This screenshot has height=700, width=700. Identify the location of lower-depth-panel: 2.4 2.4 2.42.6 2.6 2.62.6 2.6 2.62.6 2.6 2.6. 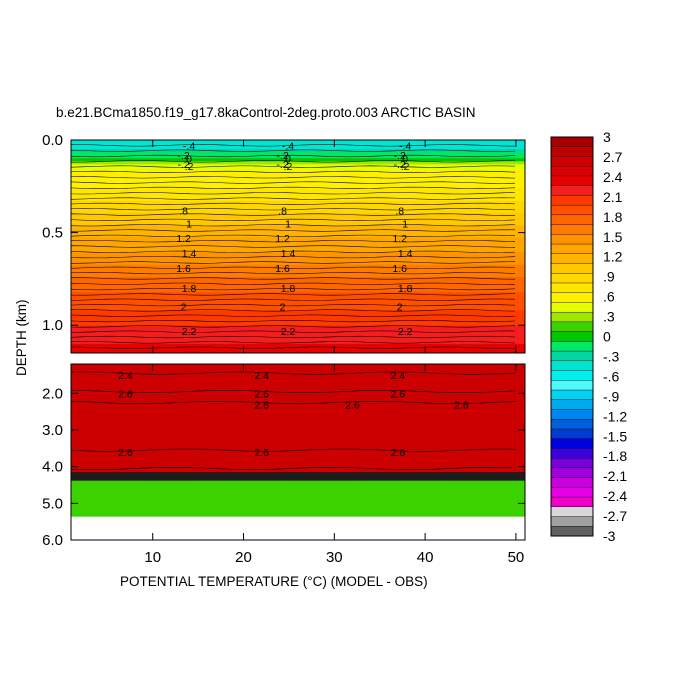
(298, 440).